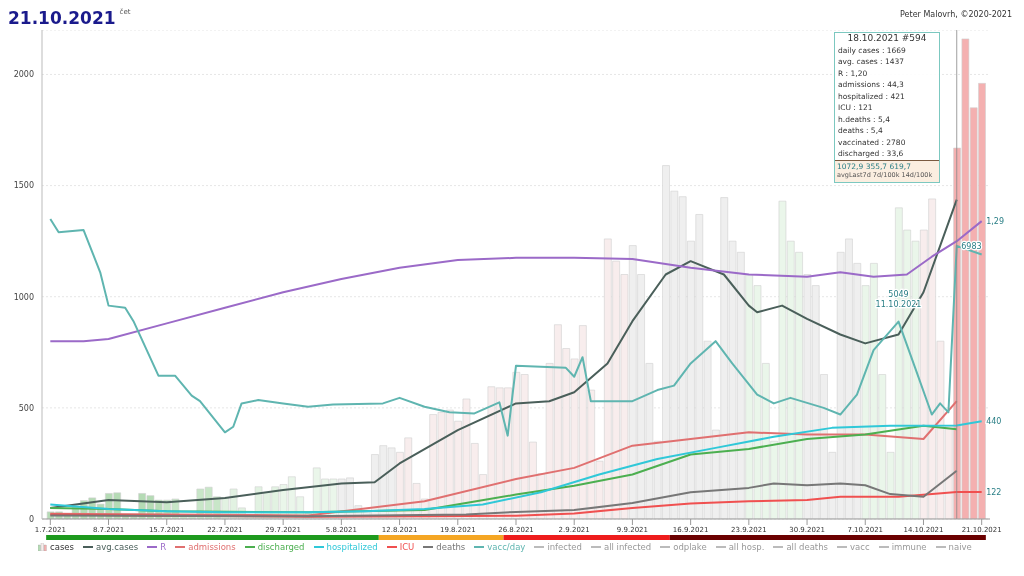  Describe the element at coordinates (406, 547) in the screenshot. I see `legend-label: ICU` at that location.